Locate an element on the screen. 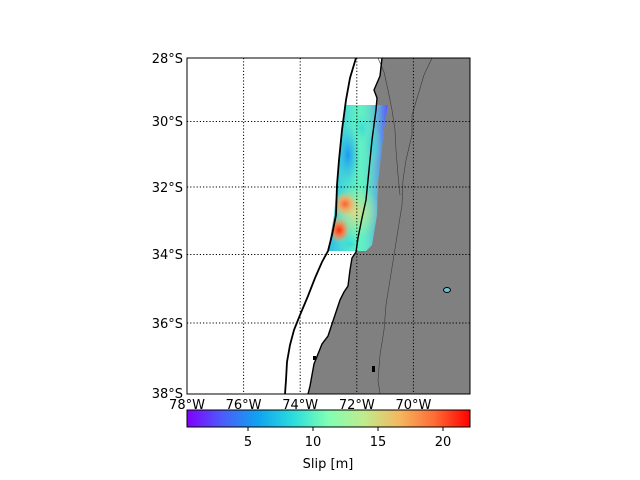 The width and height of the screenshot is (640, 480). colorbar-tick-label: 10 is located at coordinates (313, 442).